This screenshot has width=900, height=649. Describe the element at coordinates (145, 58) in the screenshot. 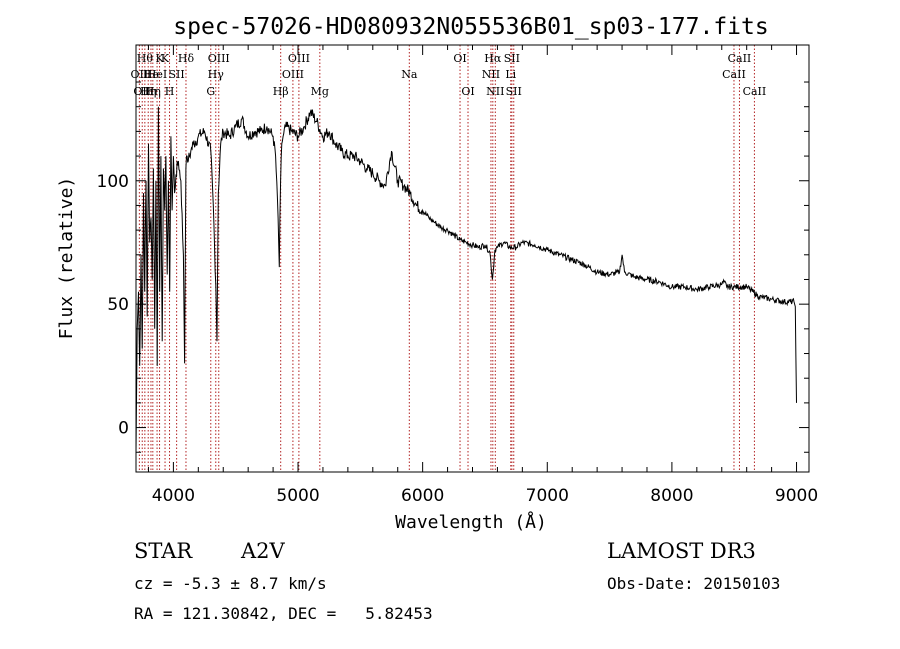

I see `line-marker-label: Hθ` at that location.